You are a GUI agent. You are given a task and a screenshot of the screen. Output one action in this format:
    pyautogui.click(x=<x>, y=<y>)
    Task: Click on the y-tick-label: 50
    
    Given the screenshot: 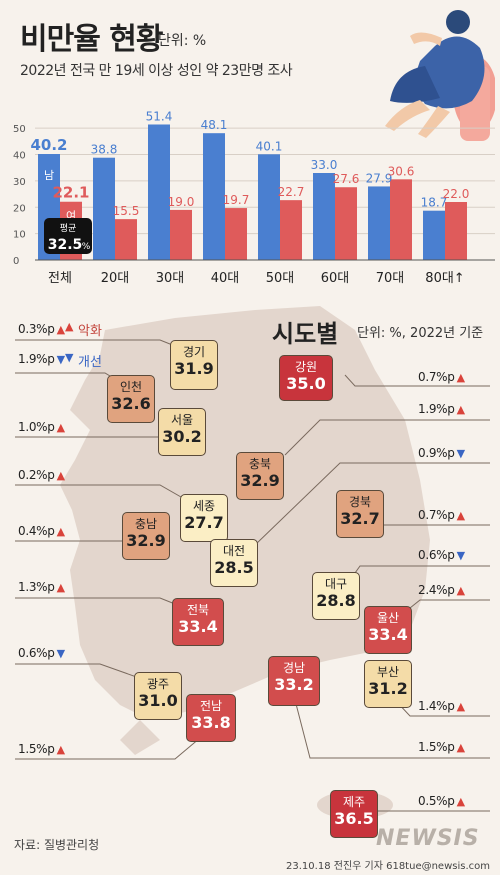 What is the action you would take?
    pyautogui.click(x=19, y=129)
    